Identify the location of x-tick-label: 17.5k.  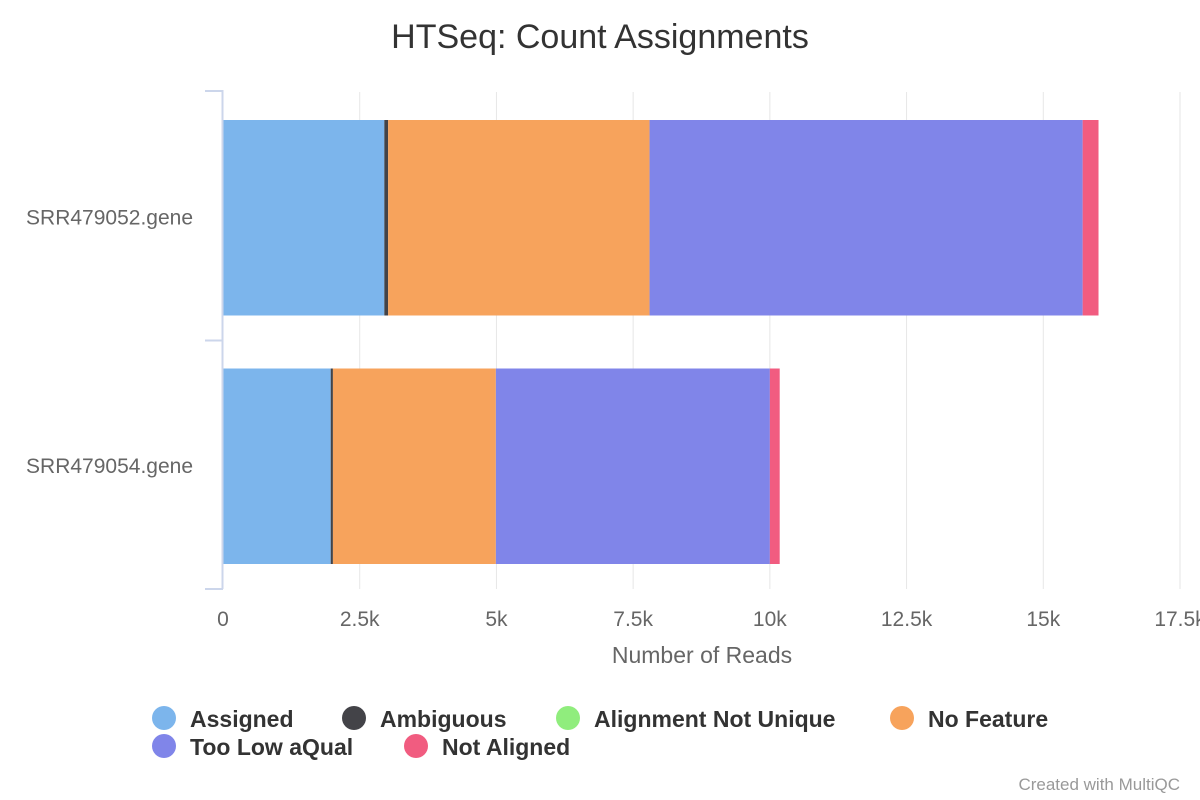
(1177, 619).